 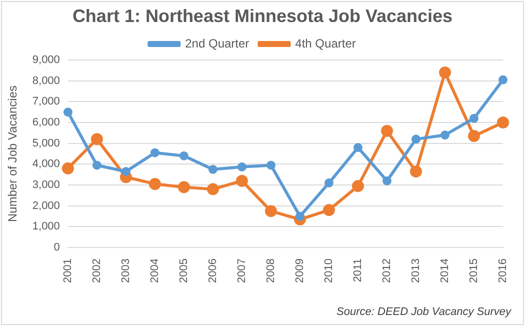 I want to click on source-note: Source: DEED Job Vacancy Survey, so click(x=423, y=312).